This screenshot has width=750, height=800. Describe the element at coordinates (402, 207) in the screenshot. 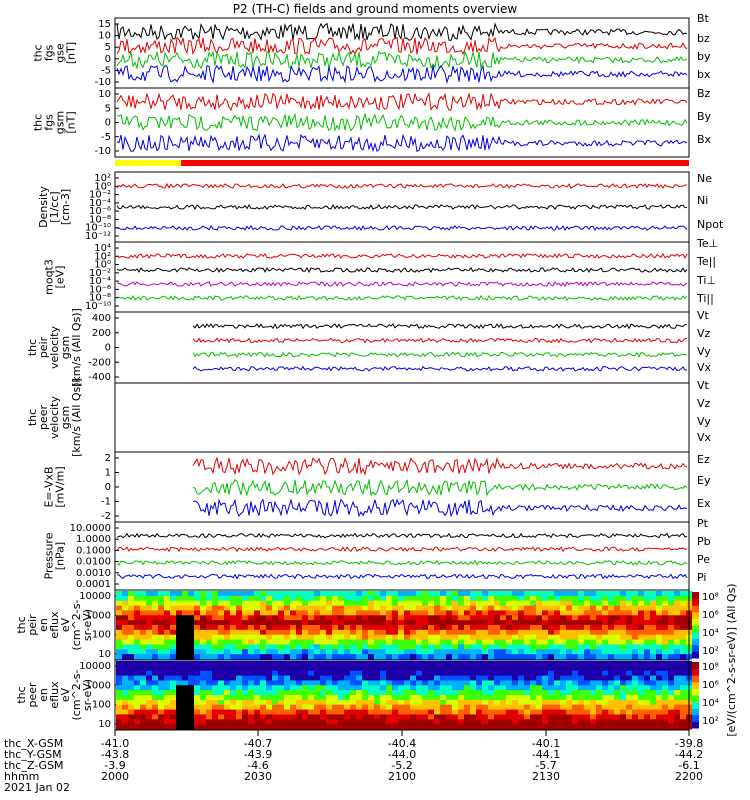

I see `panel-frame` at that location.